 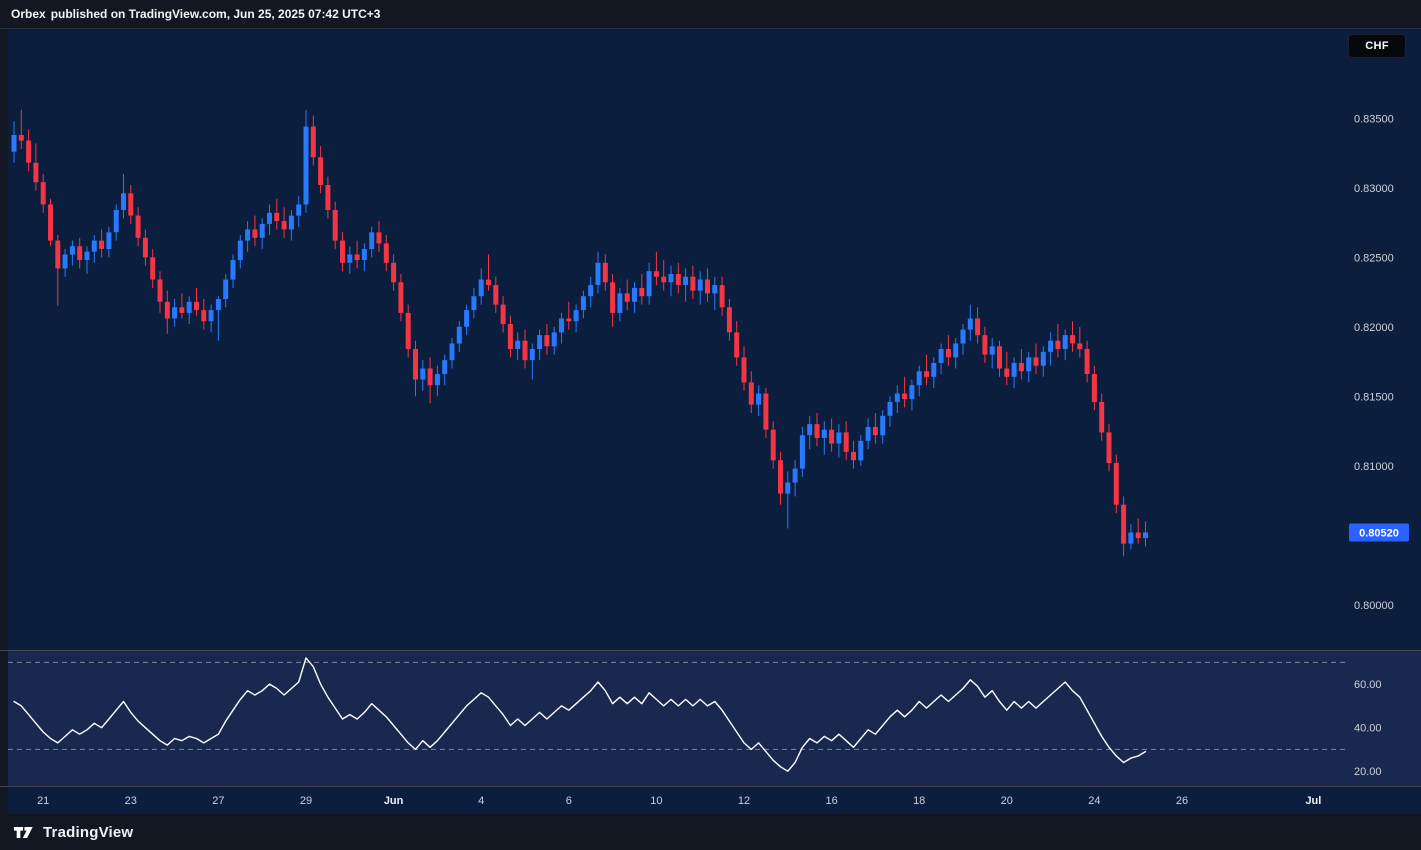 What do you see at coordinates (1368, 772) in the screenshot?
I see `rsi-axis-label: 20.00` at bounding box center [1368, 772].